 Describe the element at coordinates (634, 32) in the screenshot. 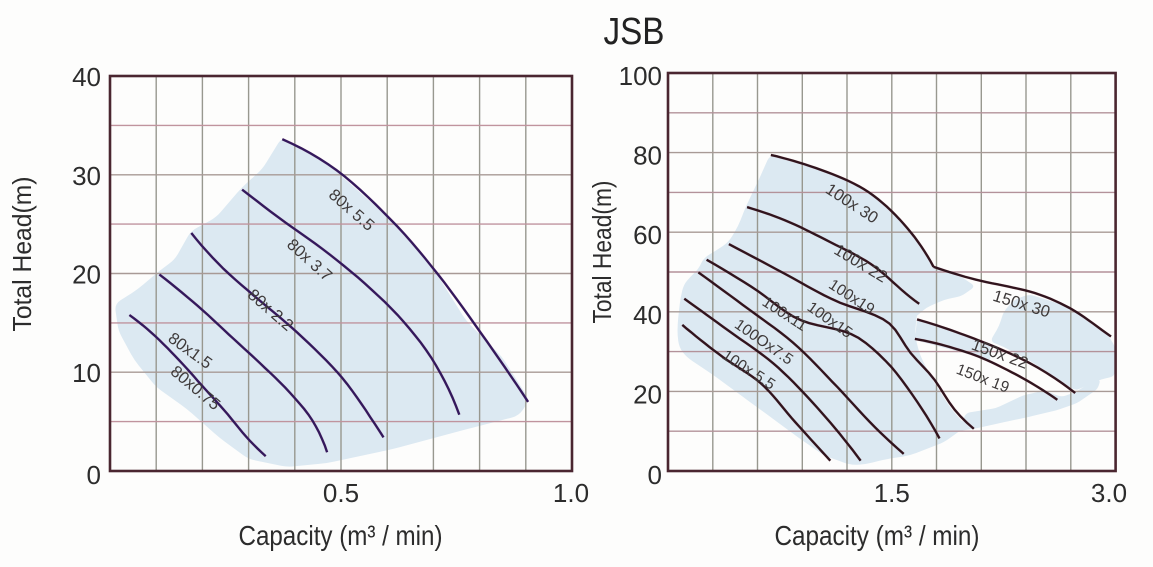

I see `svg-text: JSB` at that location.